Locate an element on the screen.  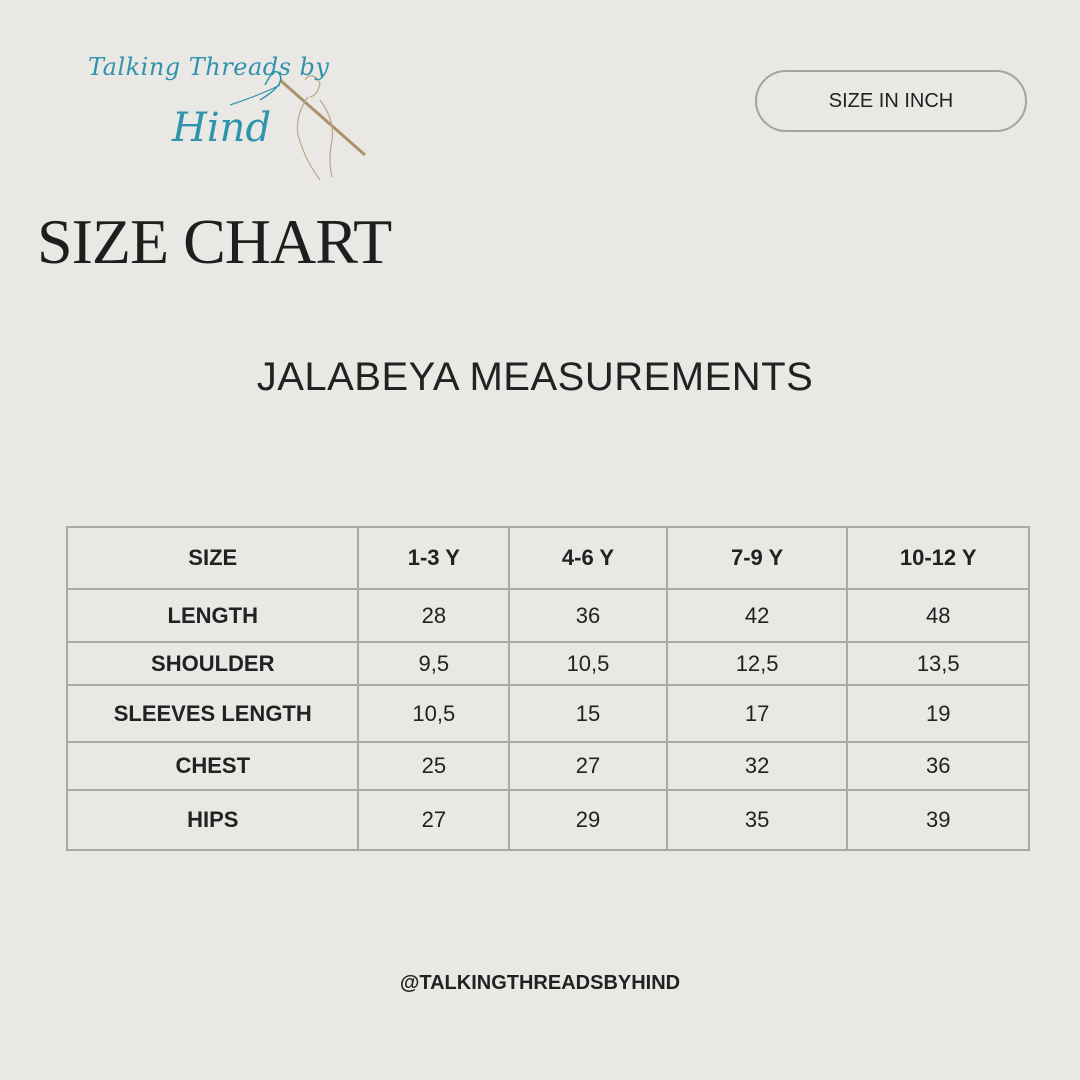
table-row: SLEEVES LENGTH 10,5 15 17 19 is located at coordinates (547, 713).